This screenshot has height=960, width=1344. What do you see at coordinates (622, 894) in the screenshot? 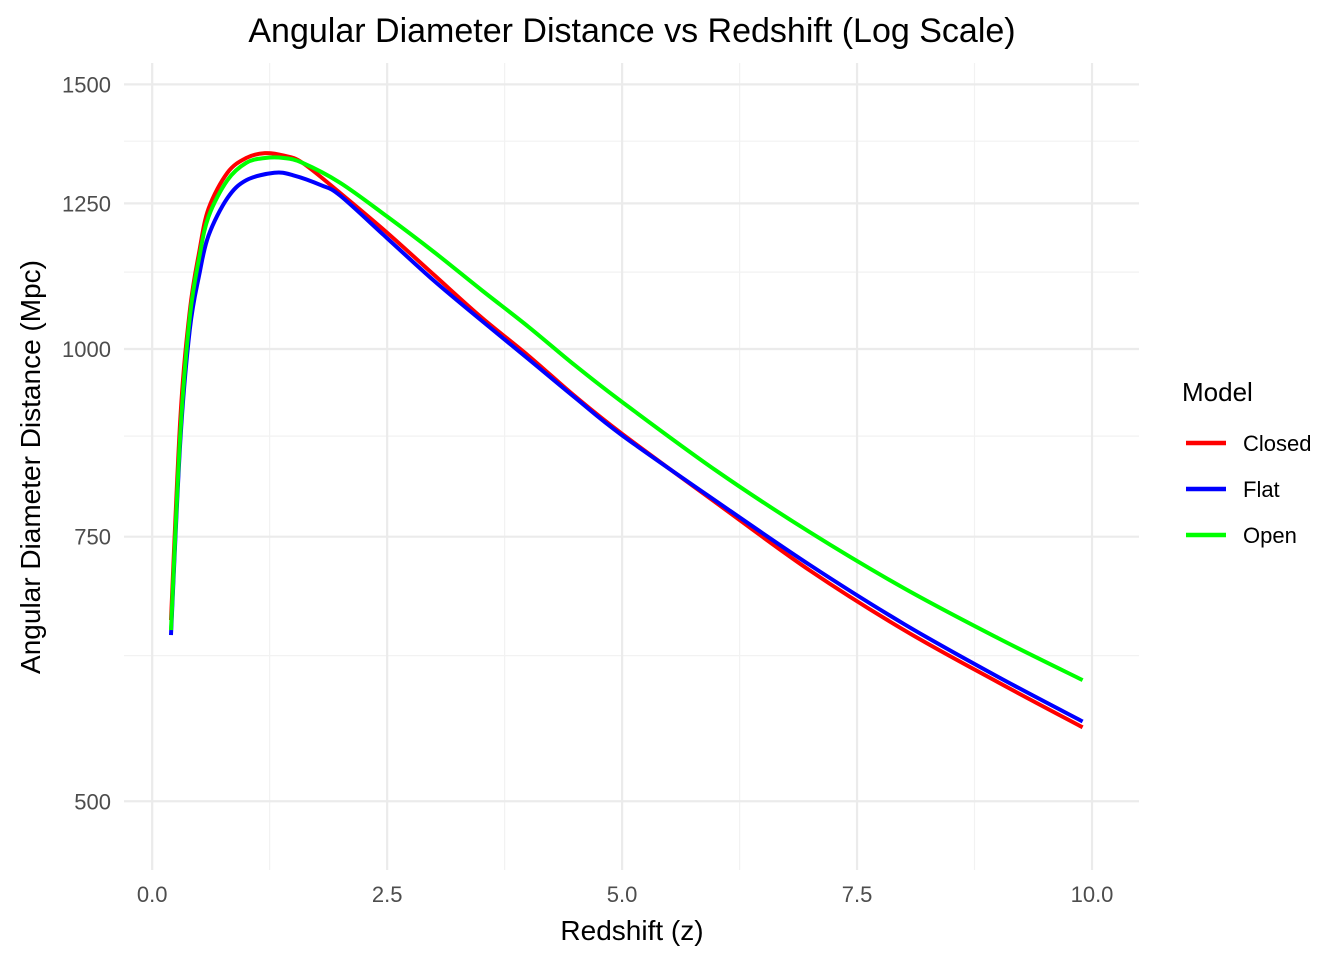
I see `x-tick-label: 5.0` at bounding box center [622, 894].